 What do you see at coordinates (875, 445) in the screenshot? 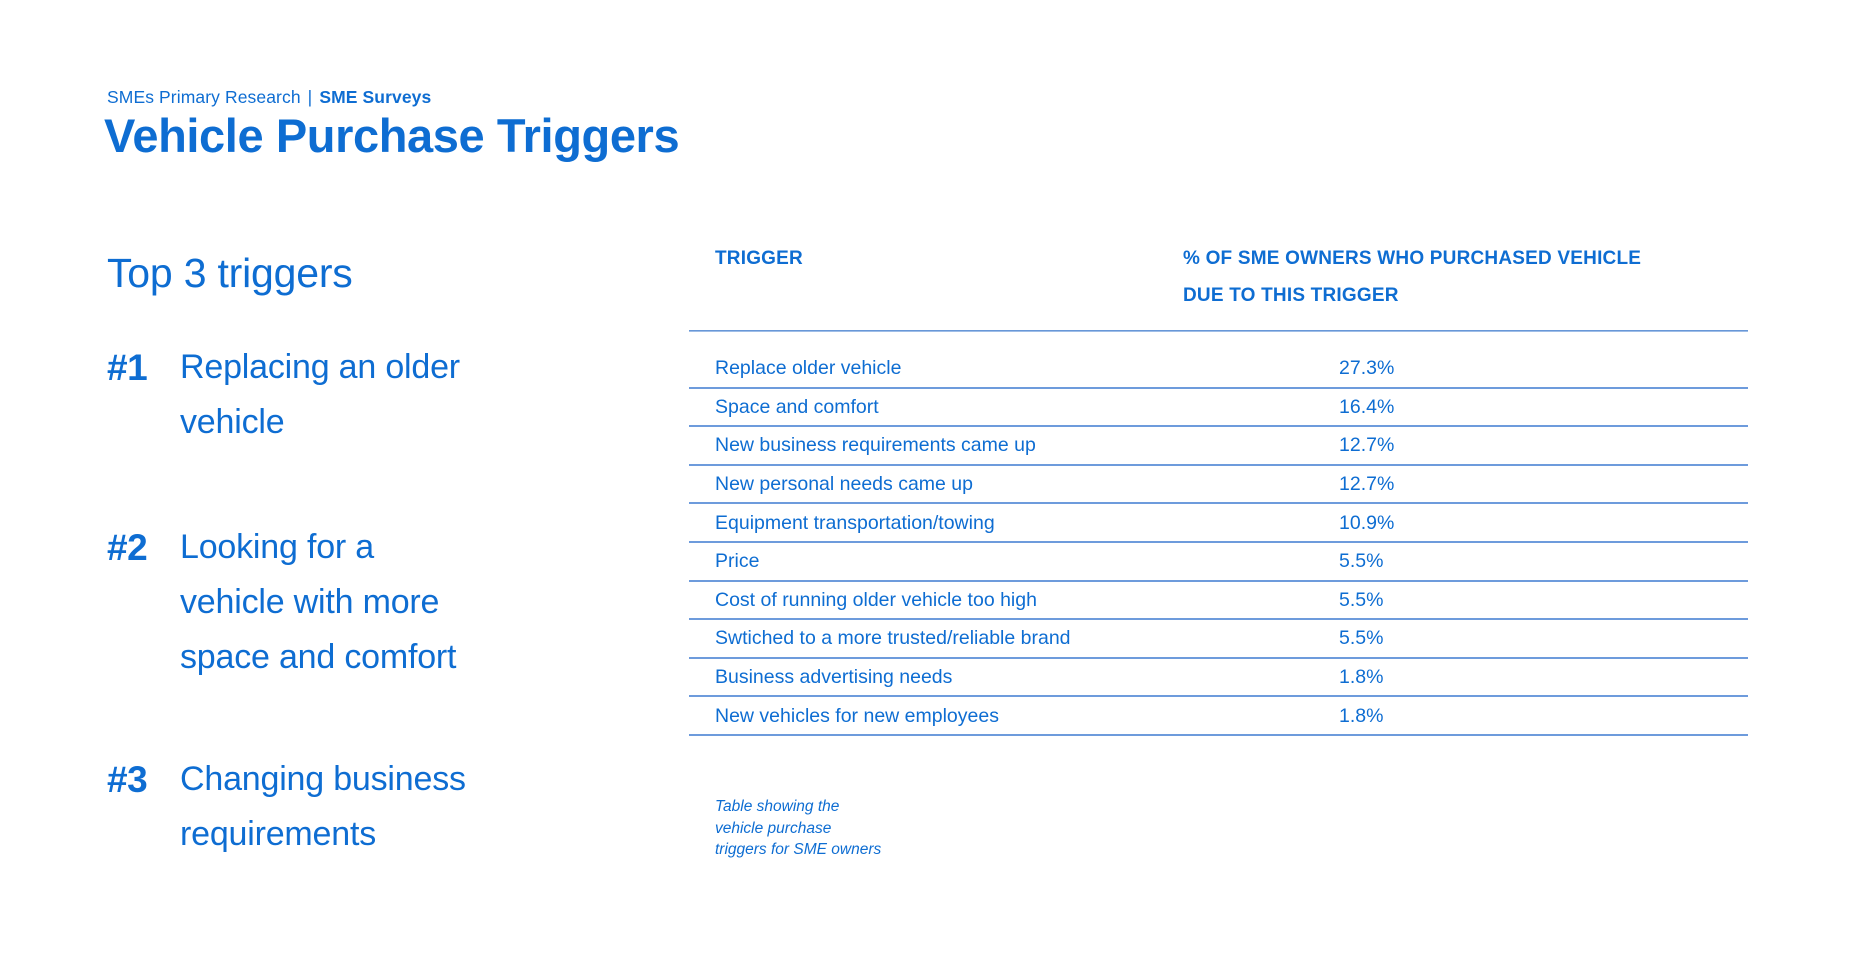
I see `trigger-cell: New business requirements came up` at bounding box center [875, 445].